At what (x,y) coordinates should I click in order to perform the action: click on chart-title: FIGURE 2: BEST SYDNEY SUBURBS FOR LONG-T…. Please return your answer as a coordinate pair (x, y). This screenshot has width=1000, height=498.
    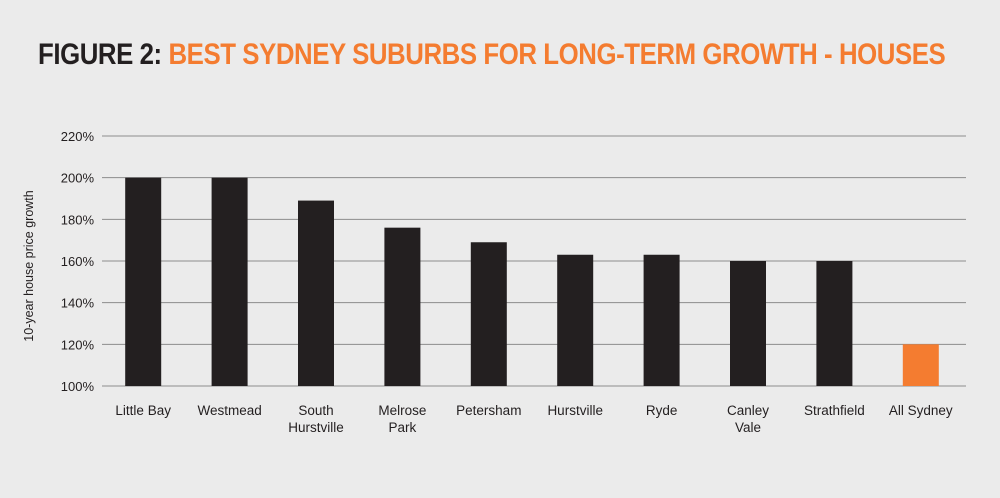
    Looking at the image, I should click on (492, 55).